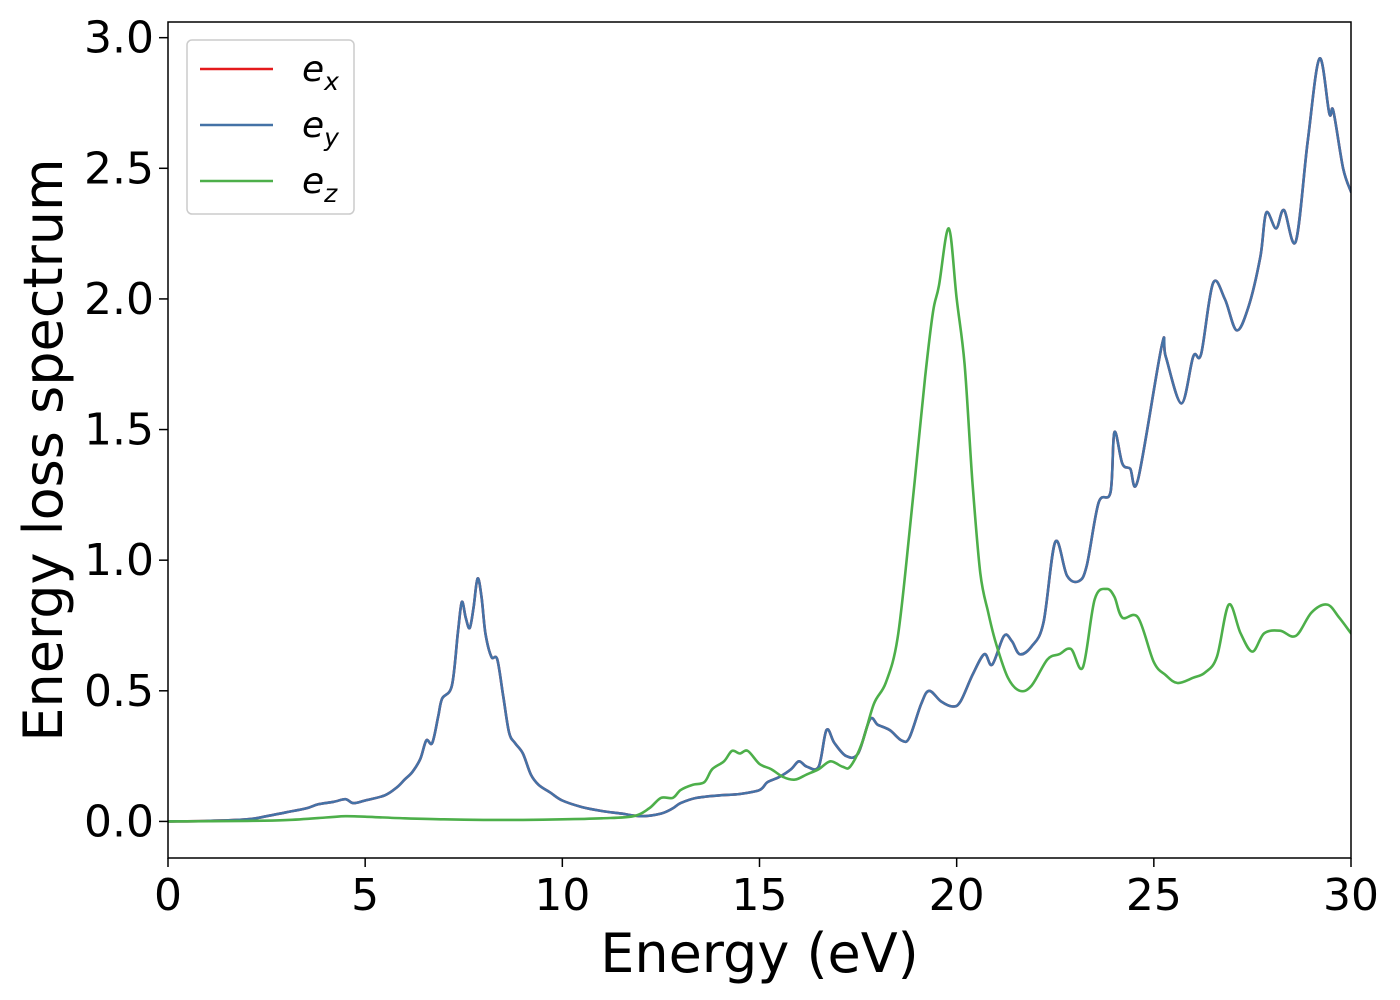 The height and width of the screenshot is (1000, 1400). I want to click on legend-label-e-z: ez, so click(320, 184).